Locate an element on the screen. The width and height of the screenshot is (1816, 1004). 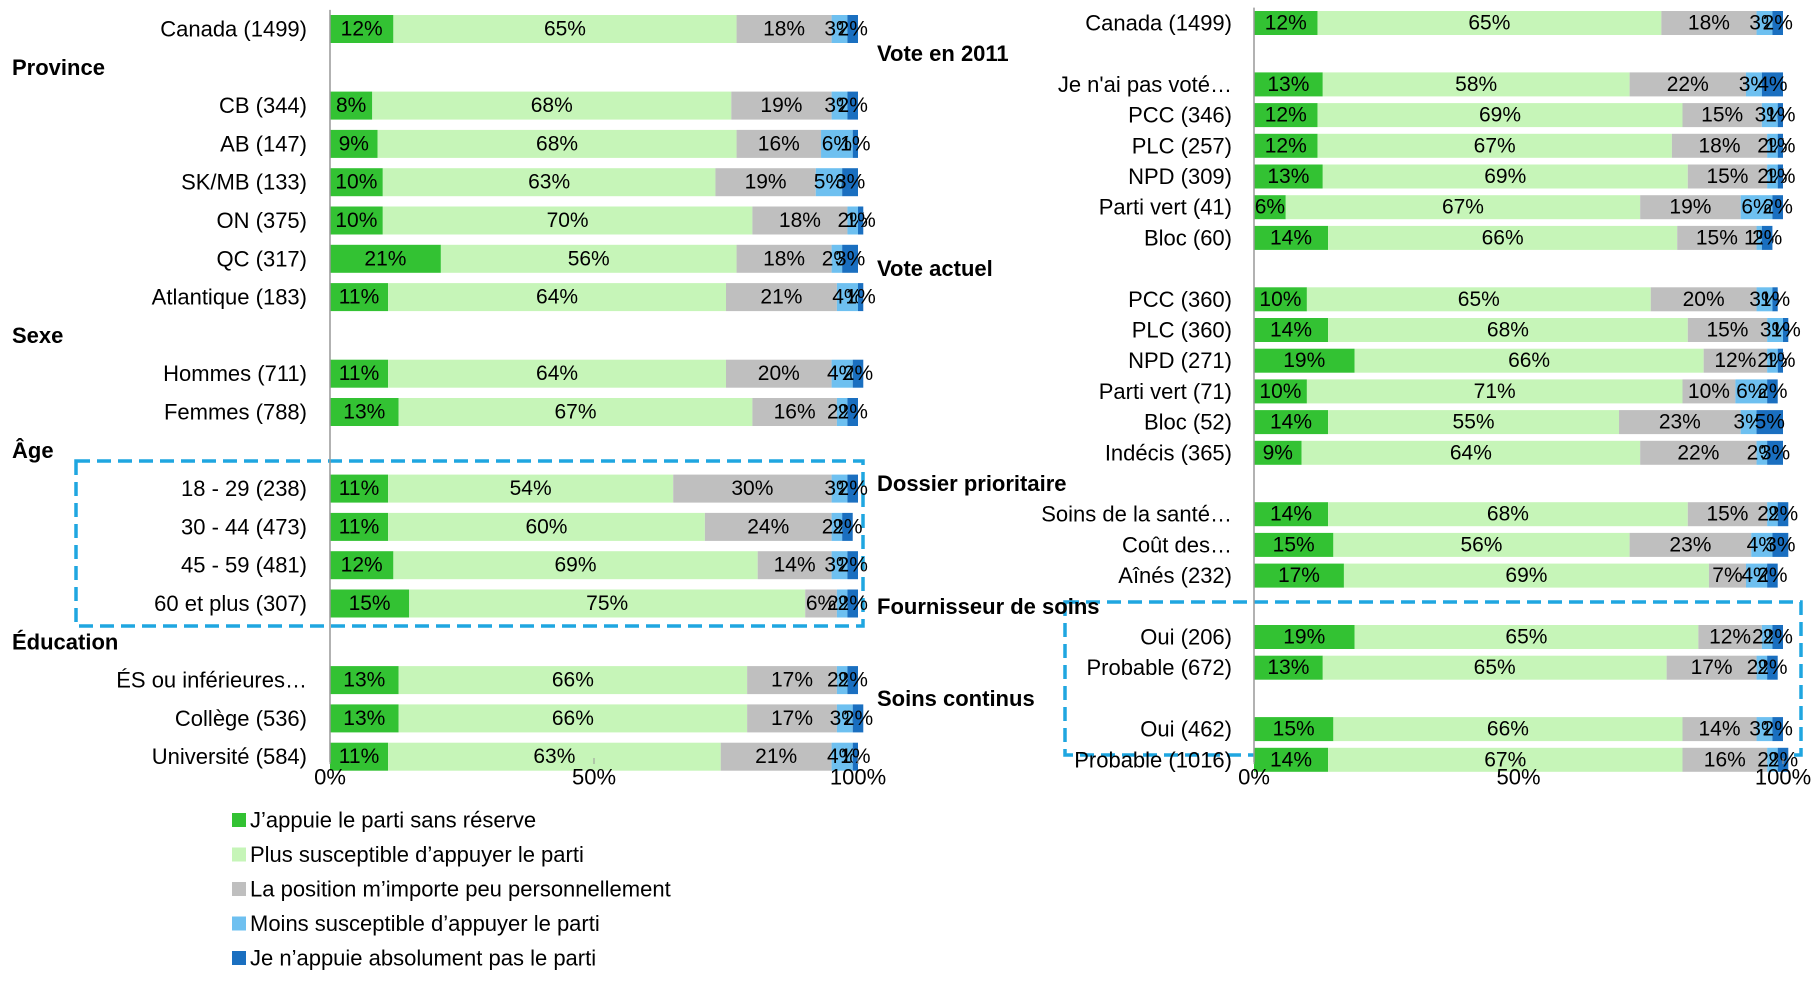
value-label: 69% is located at coordinates (576, 565).